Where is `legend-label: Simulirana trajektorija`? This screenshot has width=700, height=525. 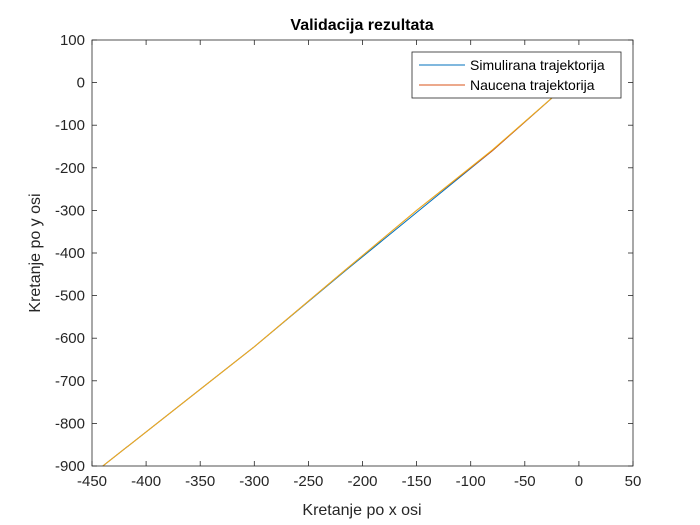 legend-label: Simulirana trajektorija is located at coordinates (537, 65).